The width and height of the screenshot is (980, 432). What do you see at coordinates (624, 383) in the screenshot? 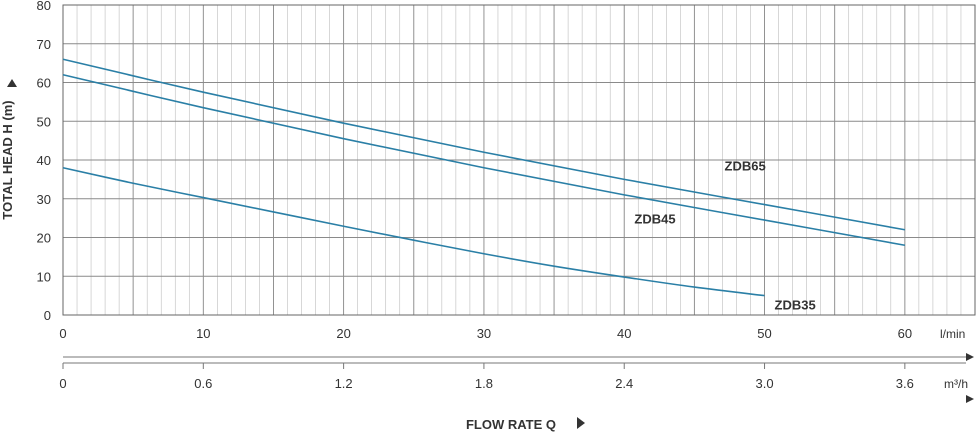
I see `x-tick-label-m3h: 2.4` at bounding box center [624, 383].